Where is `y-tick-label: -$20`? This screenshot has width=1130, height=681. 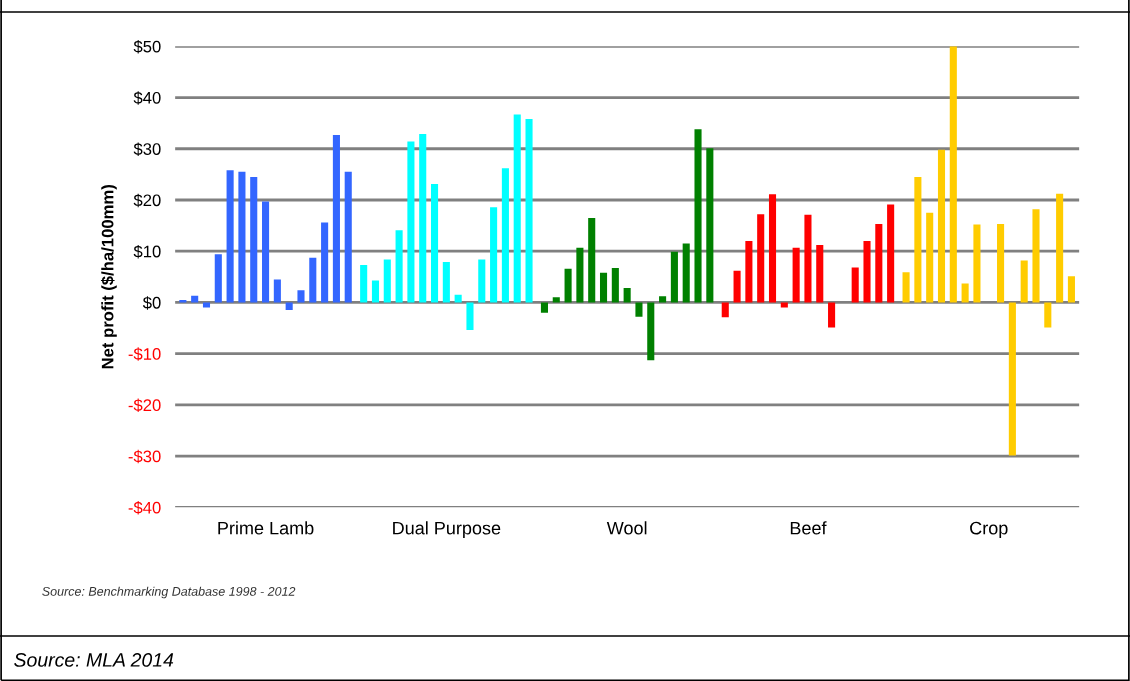
y-tick-label: -$20 is located at coordinates (144, 405).